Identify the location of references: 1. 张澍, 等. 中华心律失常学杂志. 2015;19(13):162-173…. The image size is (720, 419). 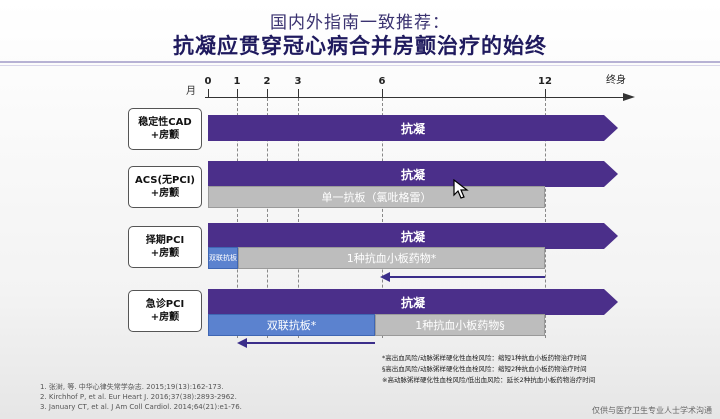
(141, 397).